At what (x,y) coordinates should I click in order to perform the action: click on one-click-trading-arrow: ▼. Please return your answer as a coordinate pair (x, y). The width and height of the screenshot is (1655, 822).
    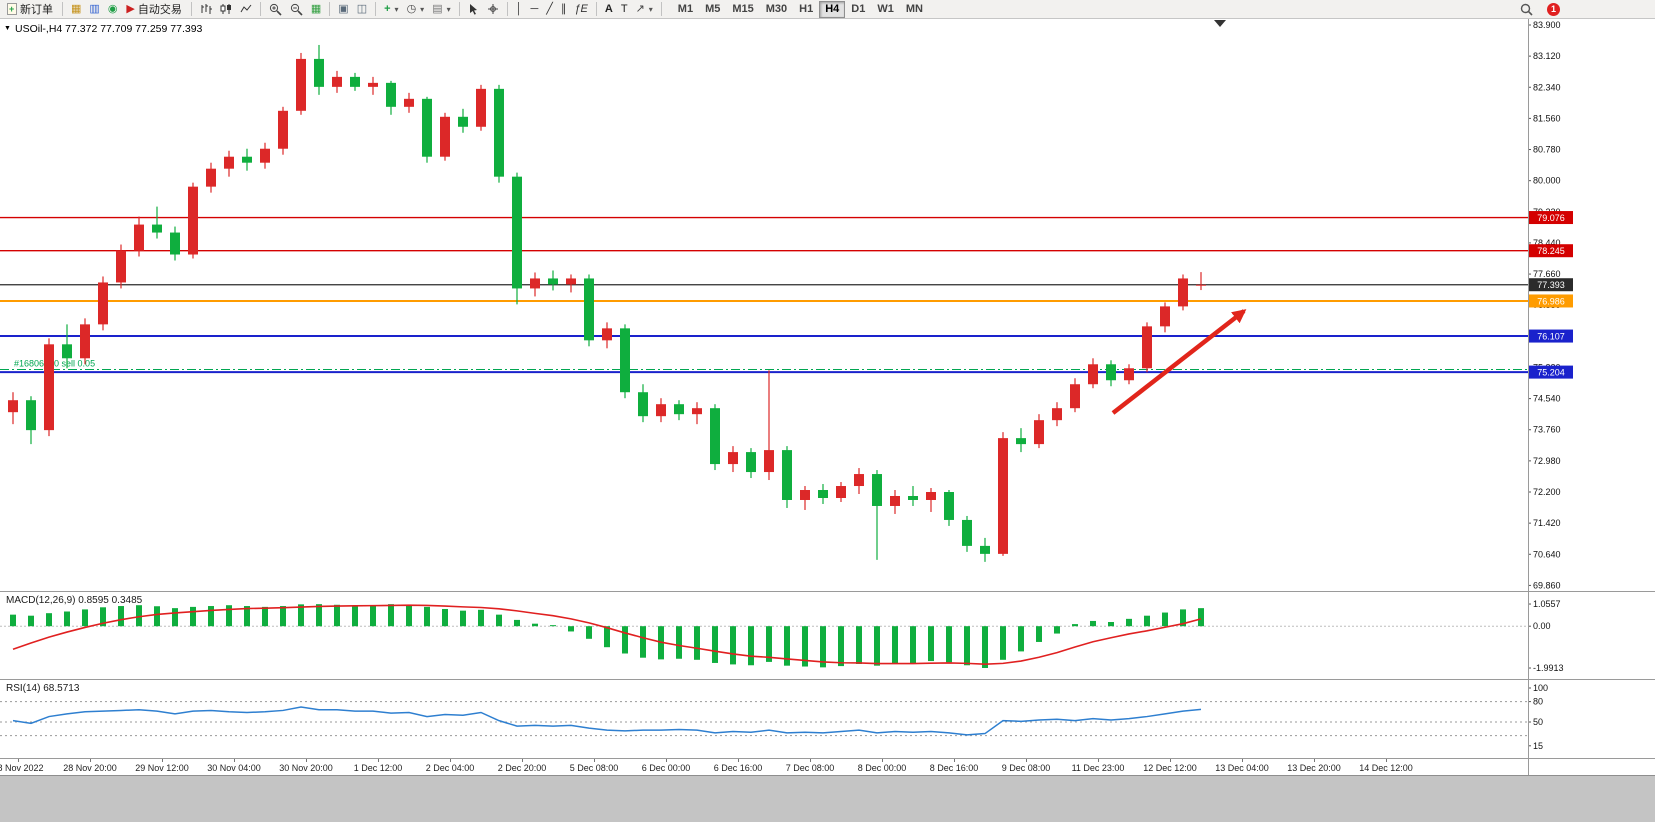
    Looking at the image, I should click on (7, 28).